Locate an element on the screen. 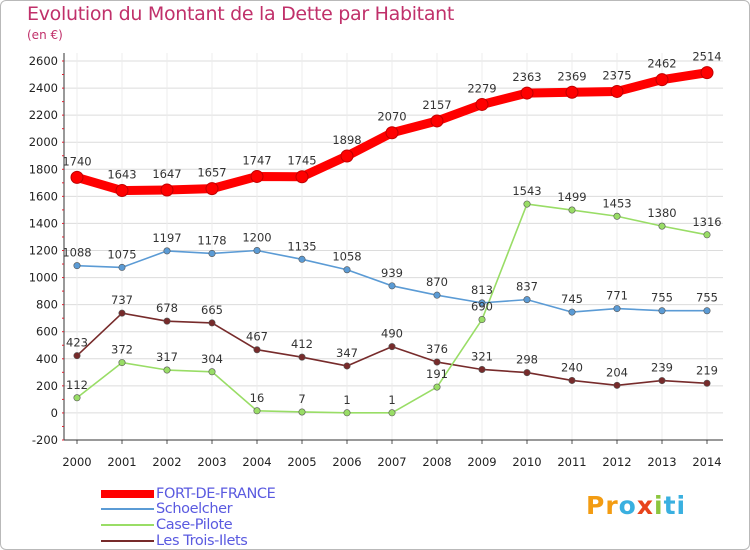  data-label: 1058 is located at coordinates (346, 257).